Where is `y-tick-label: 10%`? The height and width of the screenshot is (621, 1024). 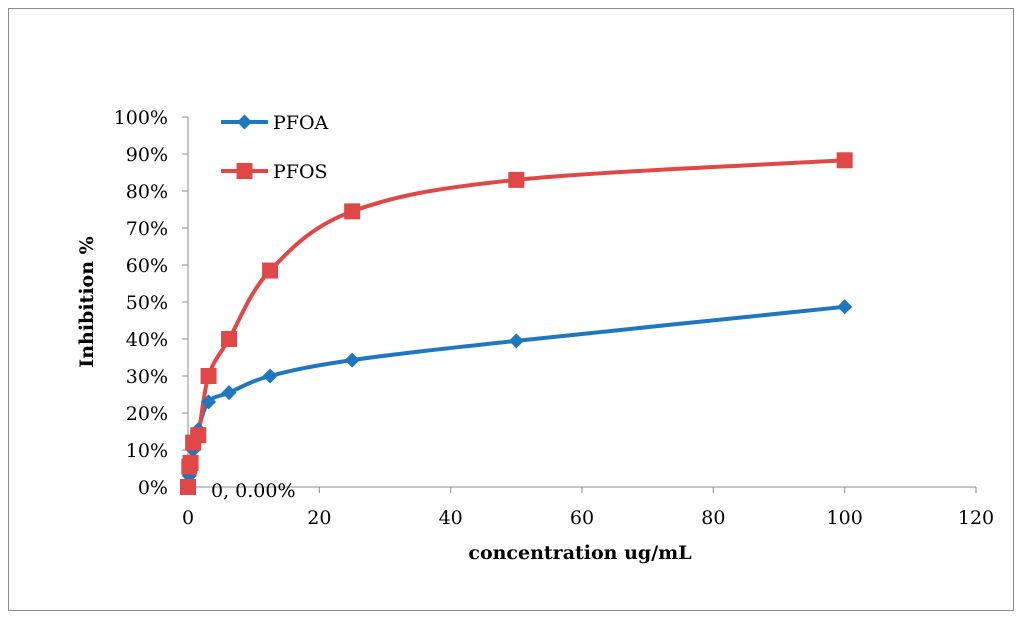
y-tick-label: 10% is located at coordinates (147, 451).